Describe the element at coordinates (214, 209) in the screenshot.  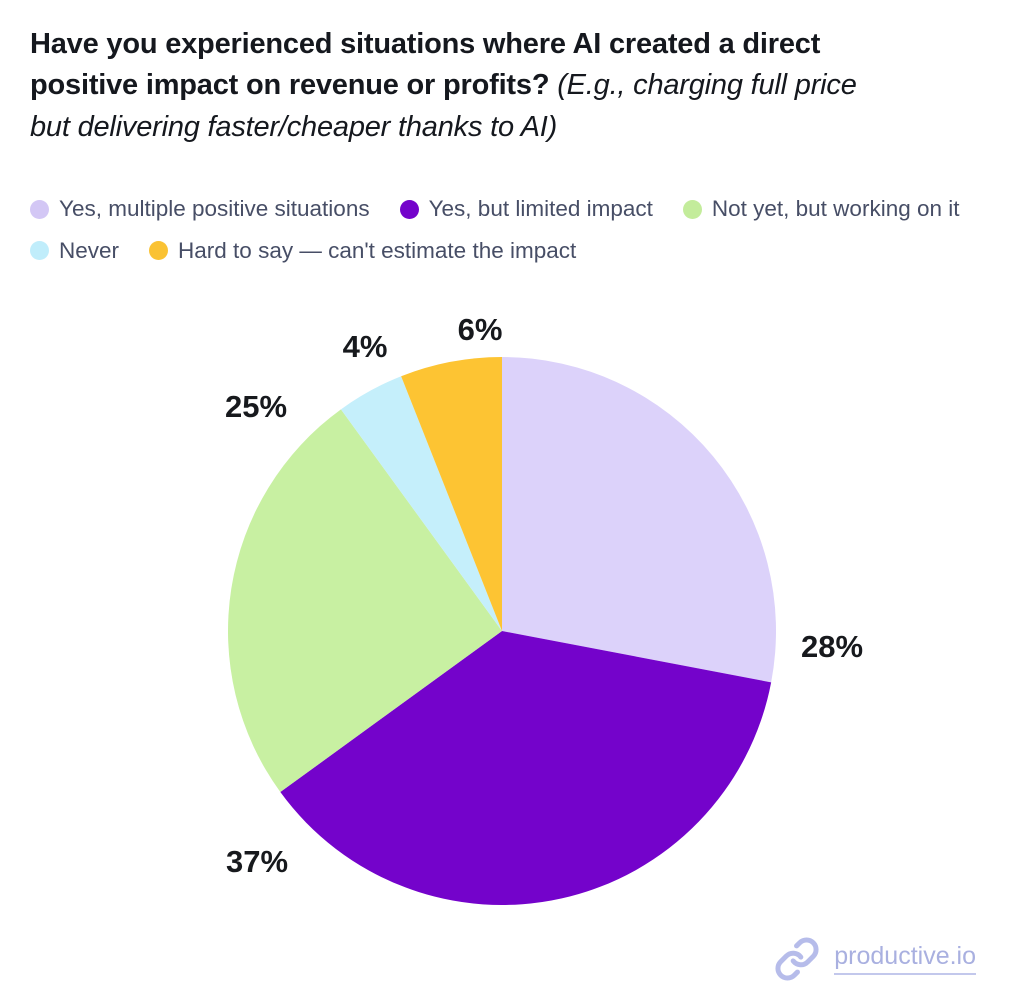
I see `legend-item-label: Yes, multiple positive situations` at that location.